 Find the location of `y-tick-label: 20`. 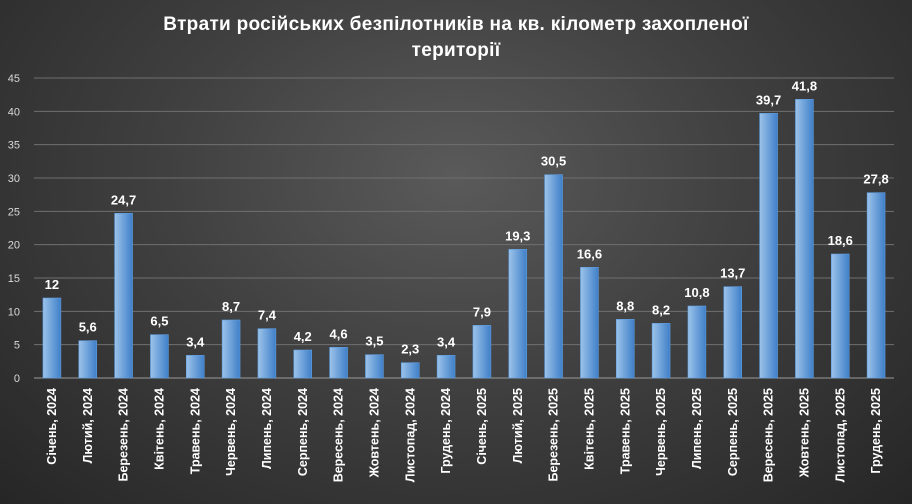

y-tick-label: 20 is located at coordinates (14, 246).